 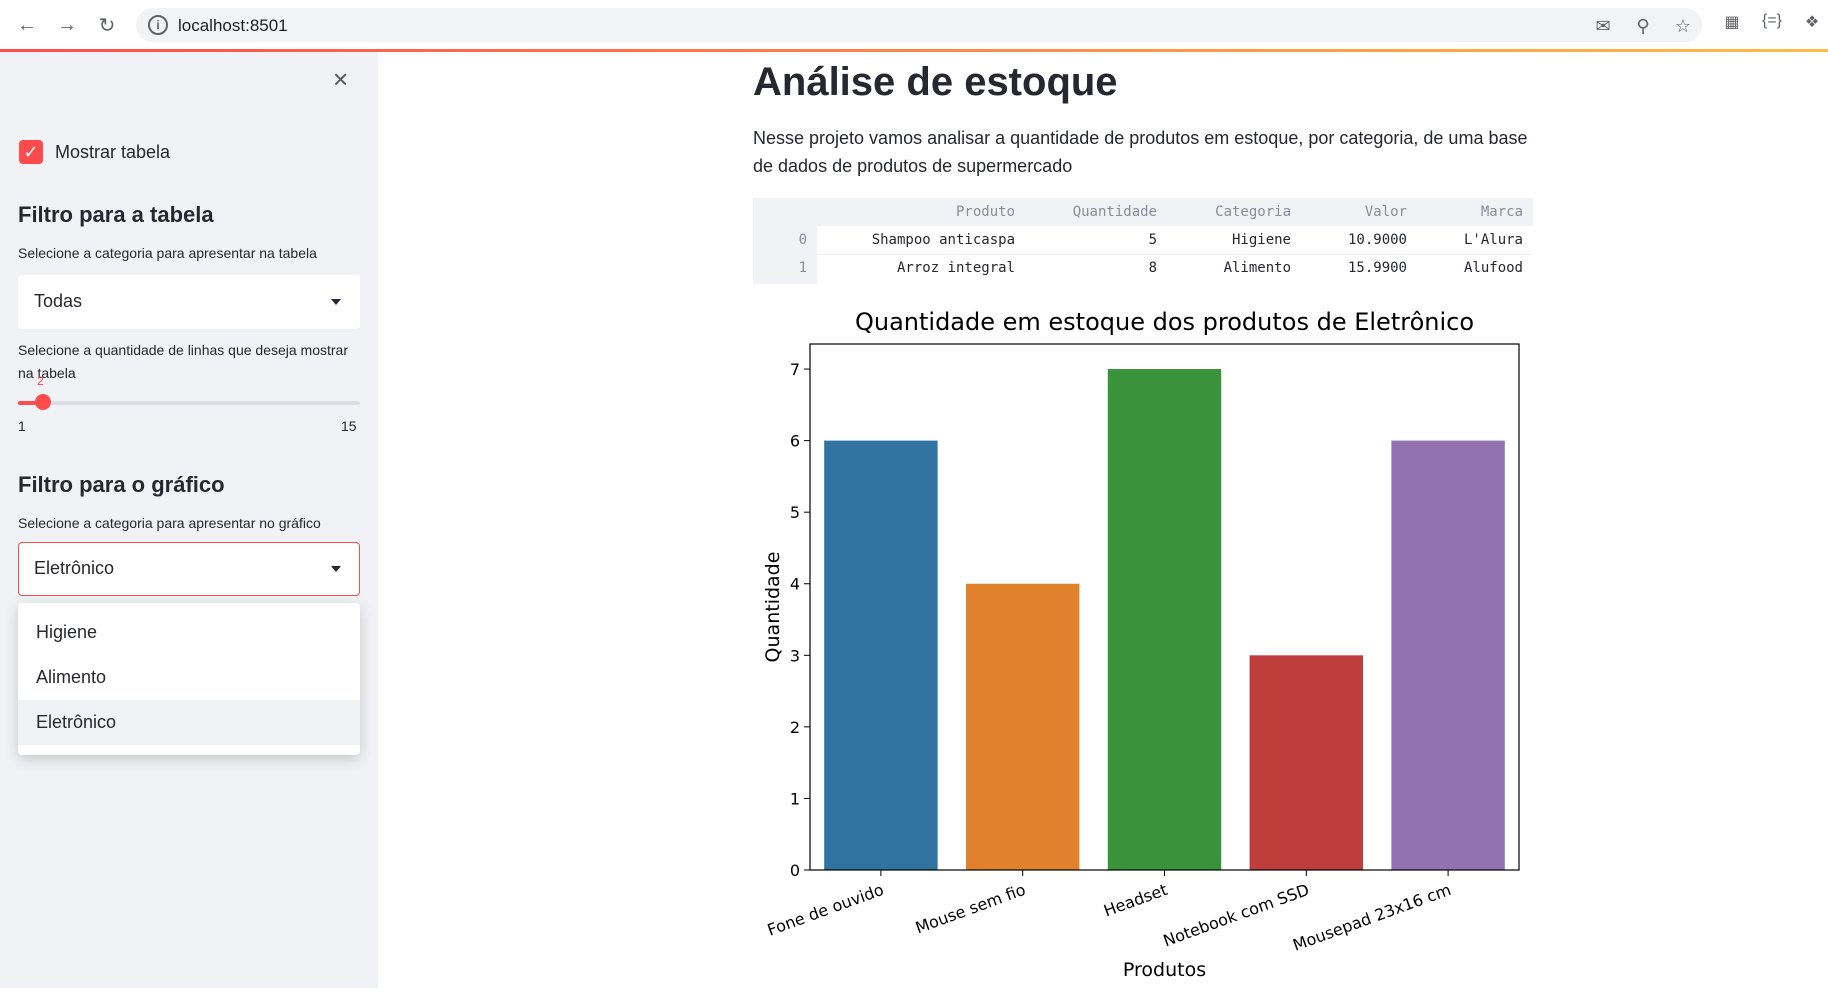 I want to click on extension-json-icon: {=}, so click(x=1772, y=20).